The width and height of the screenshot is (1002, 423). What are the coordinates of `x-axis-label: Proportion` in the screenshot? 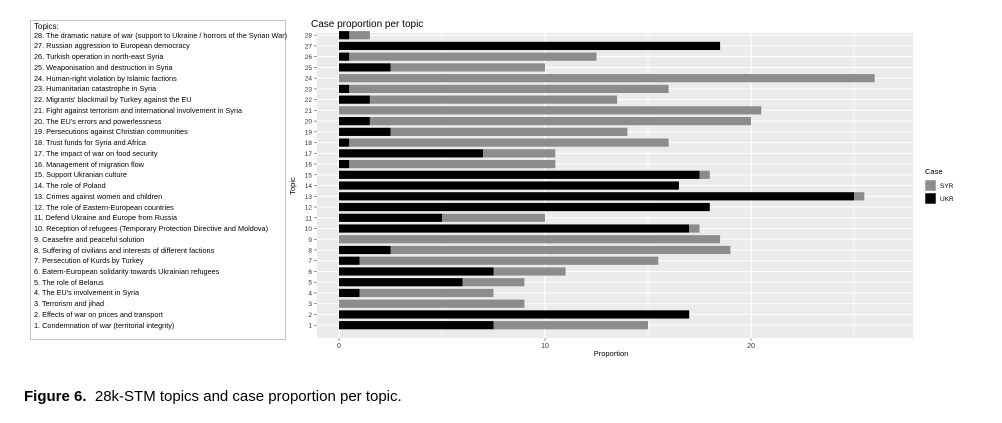 It's located at (611, 353).